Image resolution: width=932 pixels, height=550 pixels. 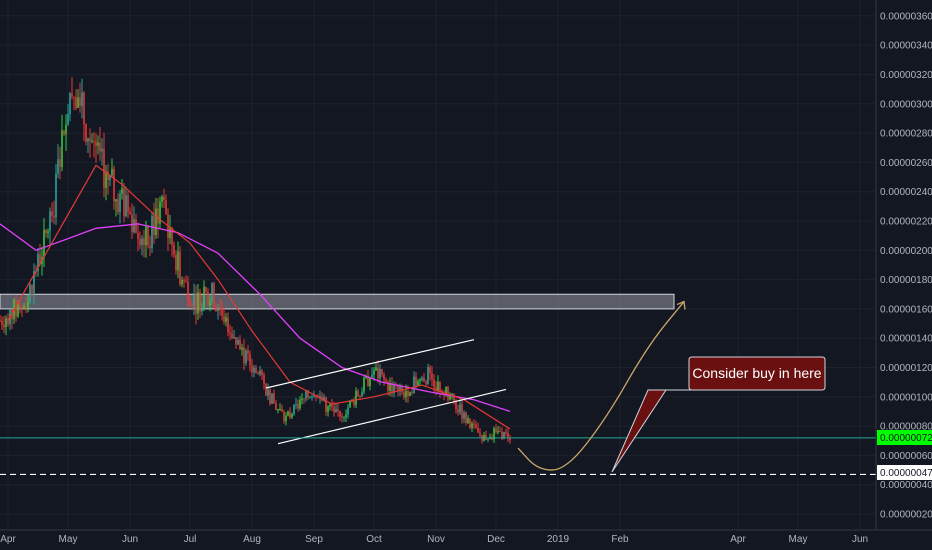 I want to click on y-tick-label: 0.00000040, so click(x=906, y=485).